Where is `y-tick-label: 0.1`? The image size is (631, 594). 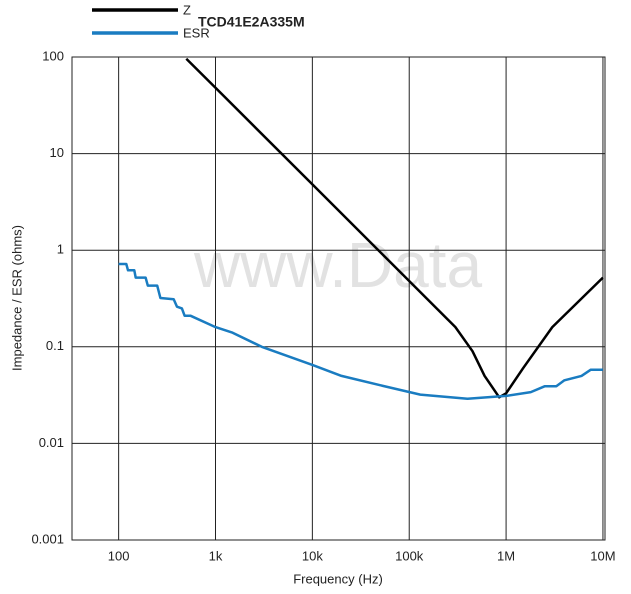
y-tick-label: 0.1 is located at coordinates (55, 345).